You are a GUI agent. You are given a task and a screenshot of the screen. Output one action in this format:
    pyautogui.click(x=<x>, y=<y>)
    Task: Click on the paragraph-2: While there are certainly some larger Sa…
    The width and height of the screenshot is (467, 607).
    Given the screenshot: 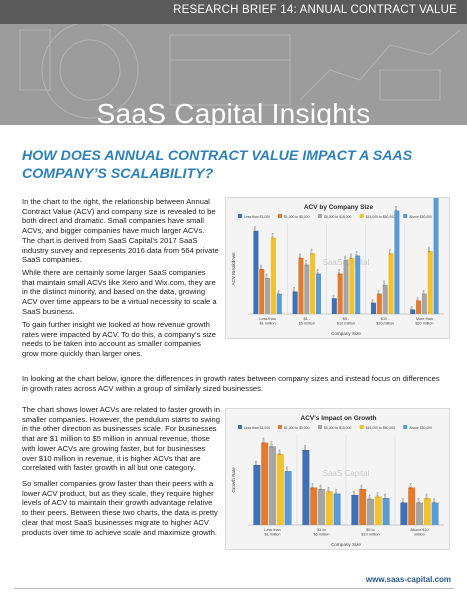 What is the action you would take?
    pyautogui.click(x=119, y=292)
    